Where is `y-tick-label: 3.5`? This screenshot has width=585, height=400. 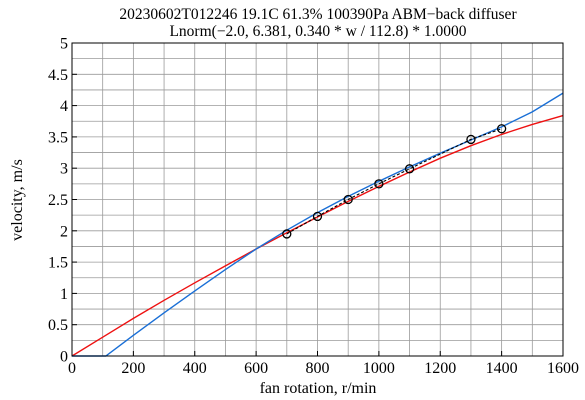
y-tick-label: 3.5 is located at coordinates (58, 137).